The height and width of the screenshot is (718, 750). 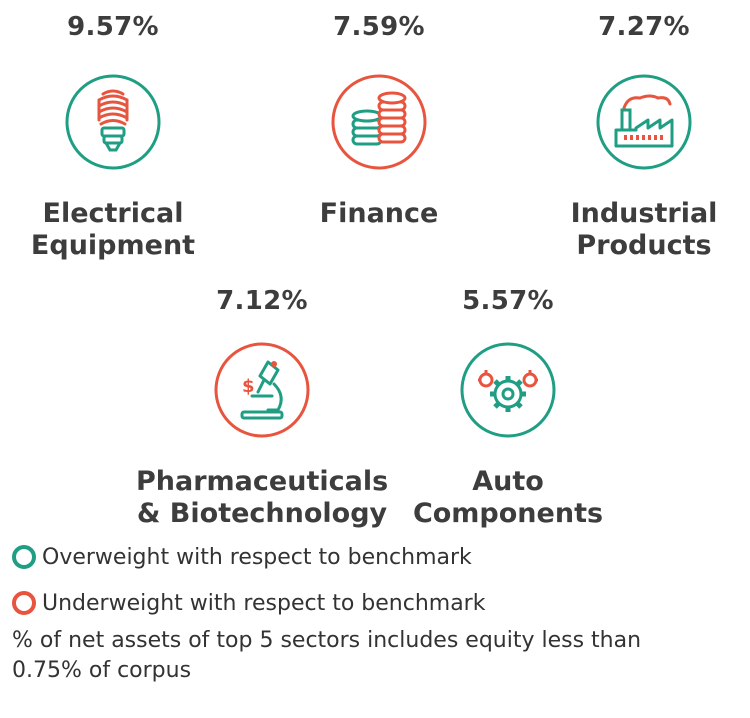 I want to click on coins-icon, so click(x=379, y=122).